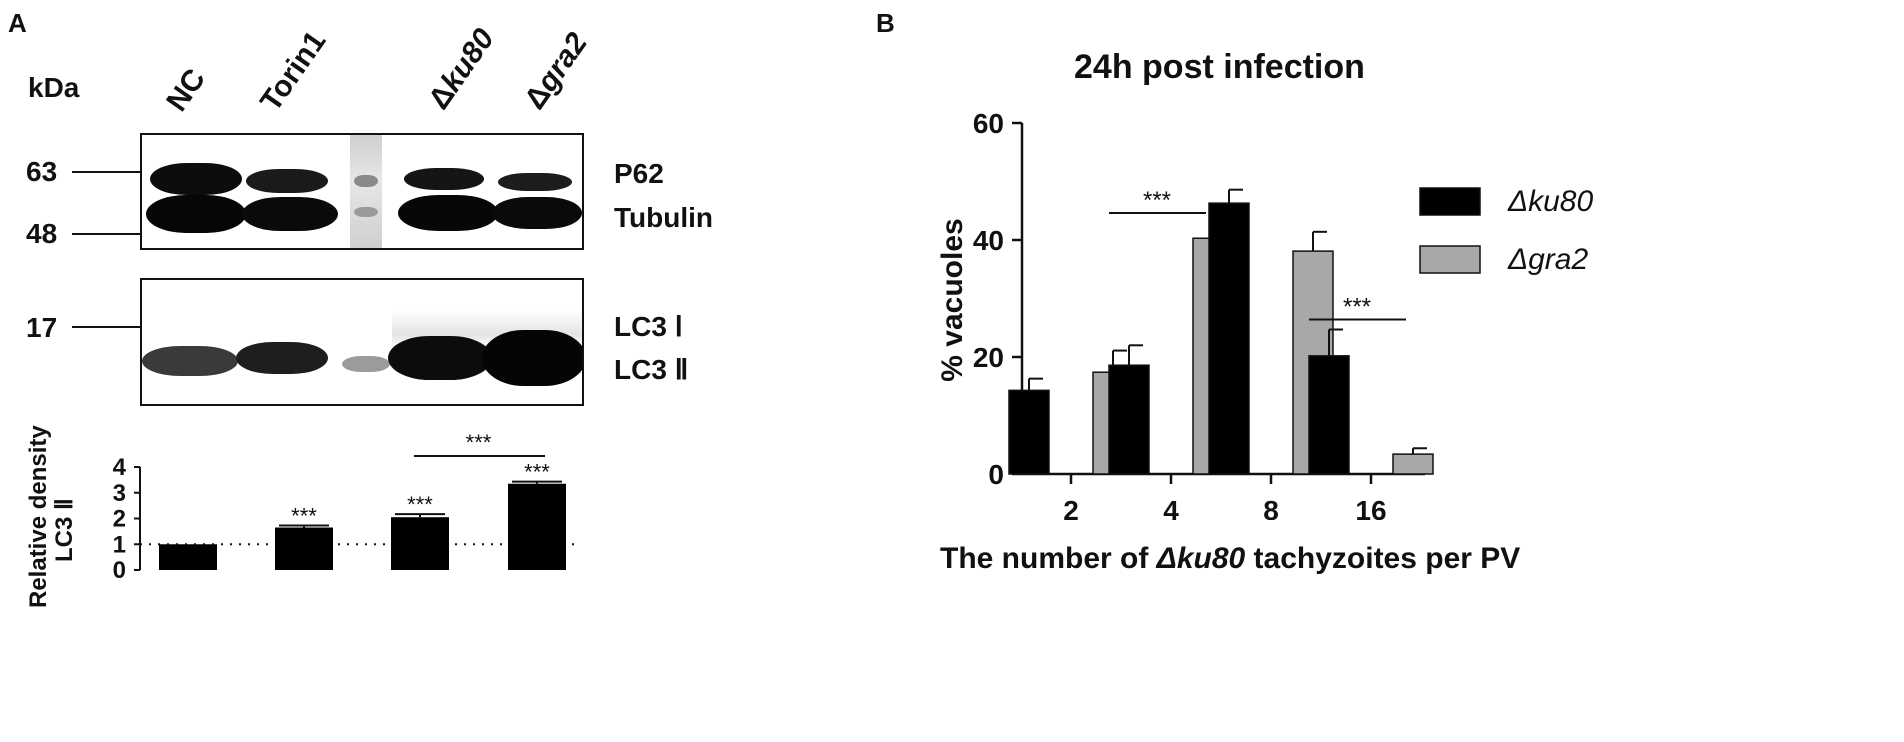 The image size is (1904, 742). Describe the element at coordinates (119, 493) in the screenshot. I see `y-tick-label: 3` at that location.